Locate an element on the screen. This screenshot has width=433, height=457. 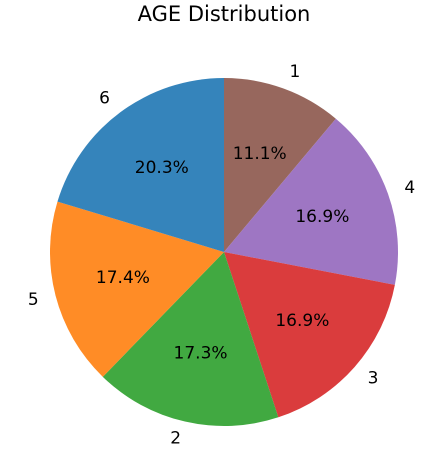
slice-label-6: 6 is located at coordinates (104, 98).